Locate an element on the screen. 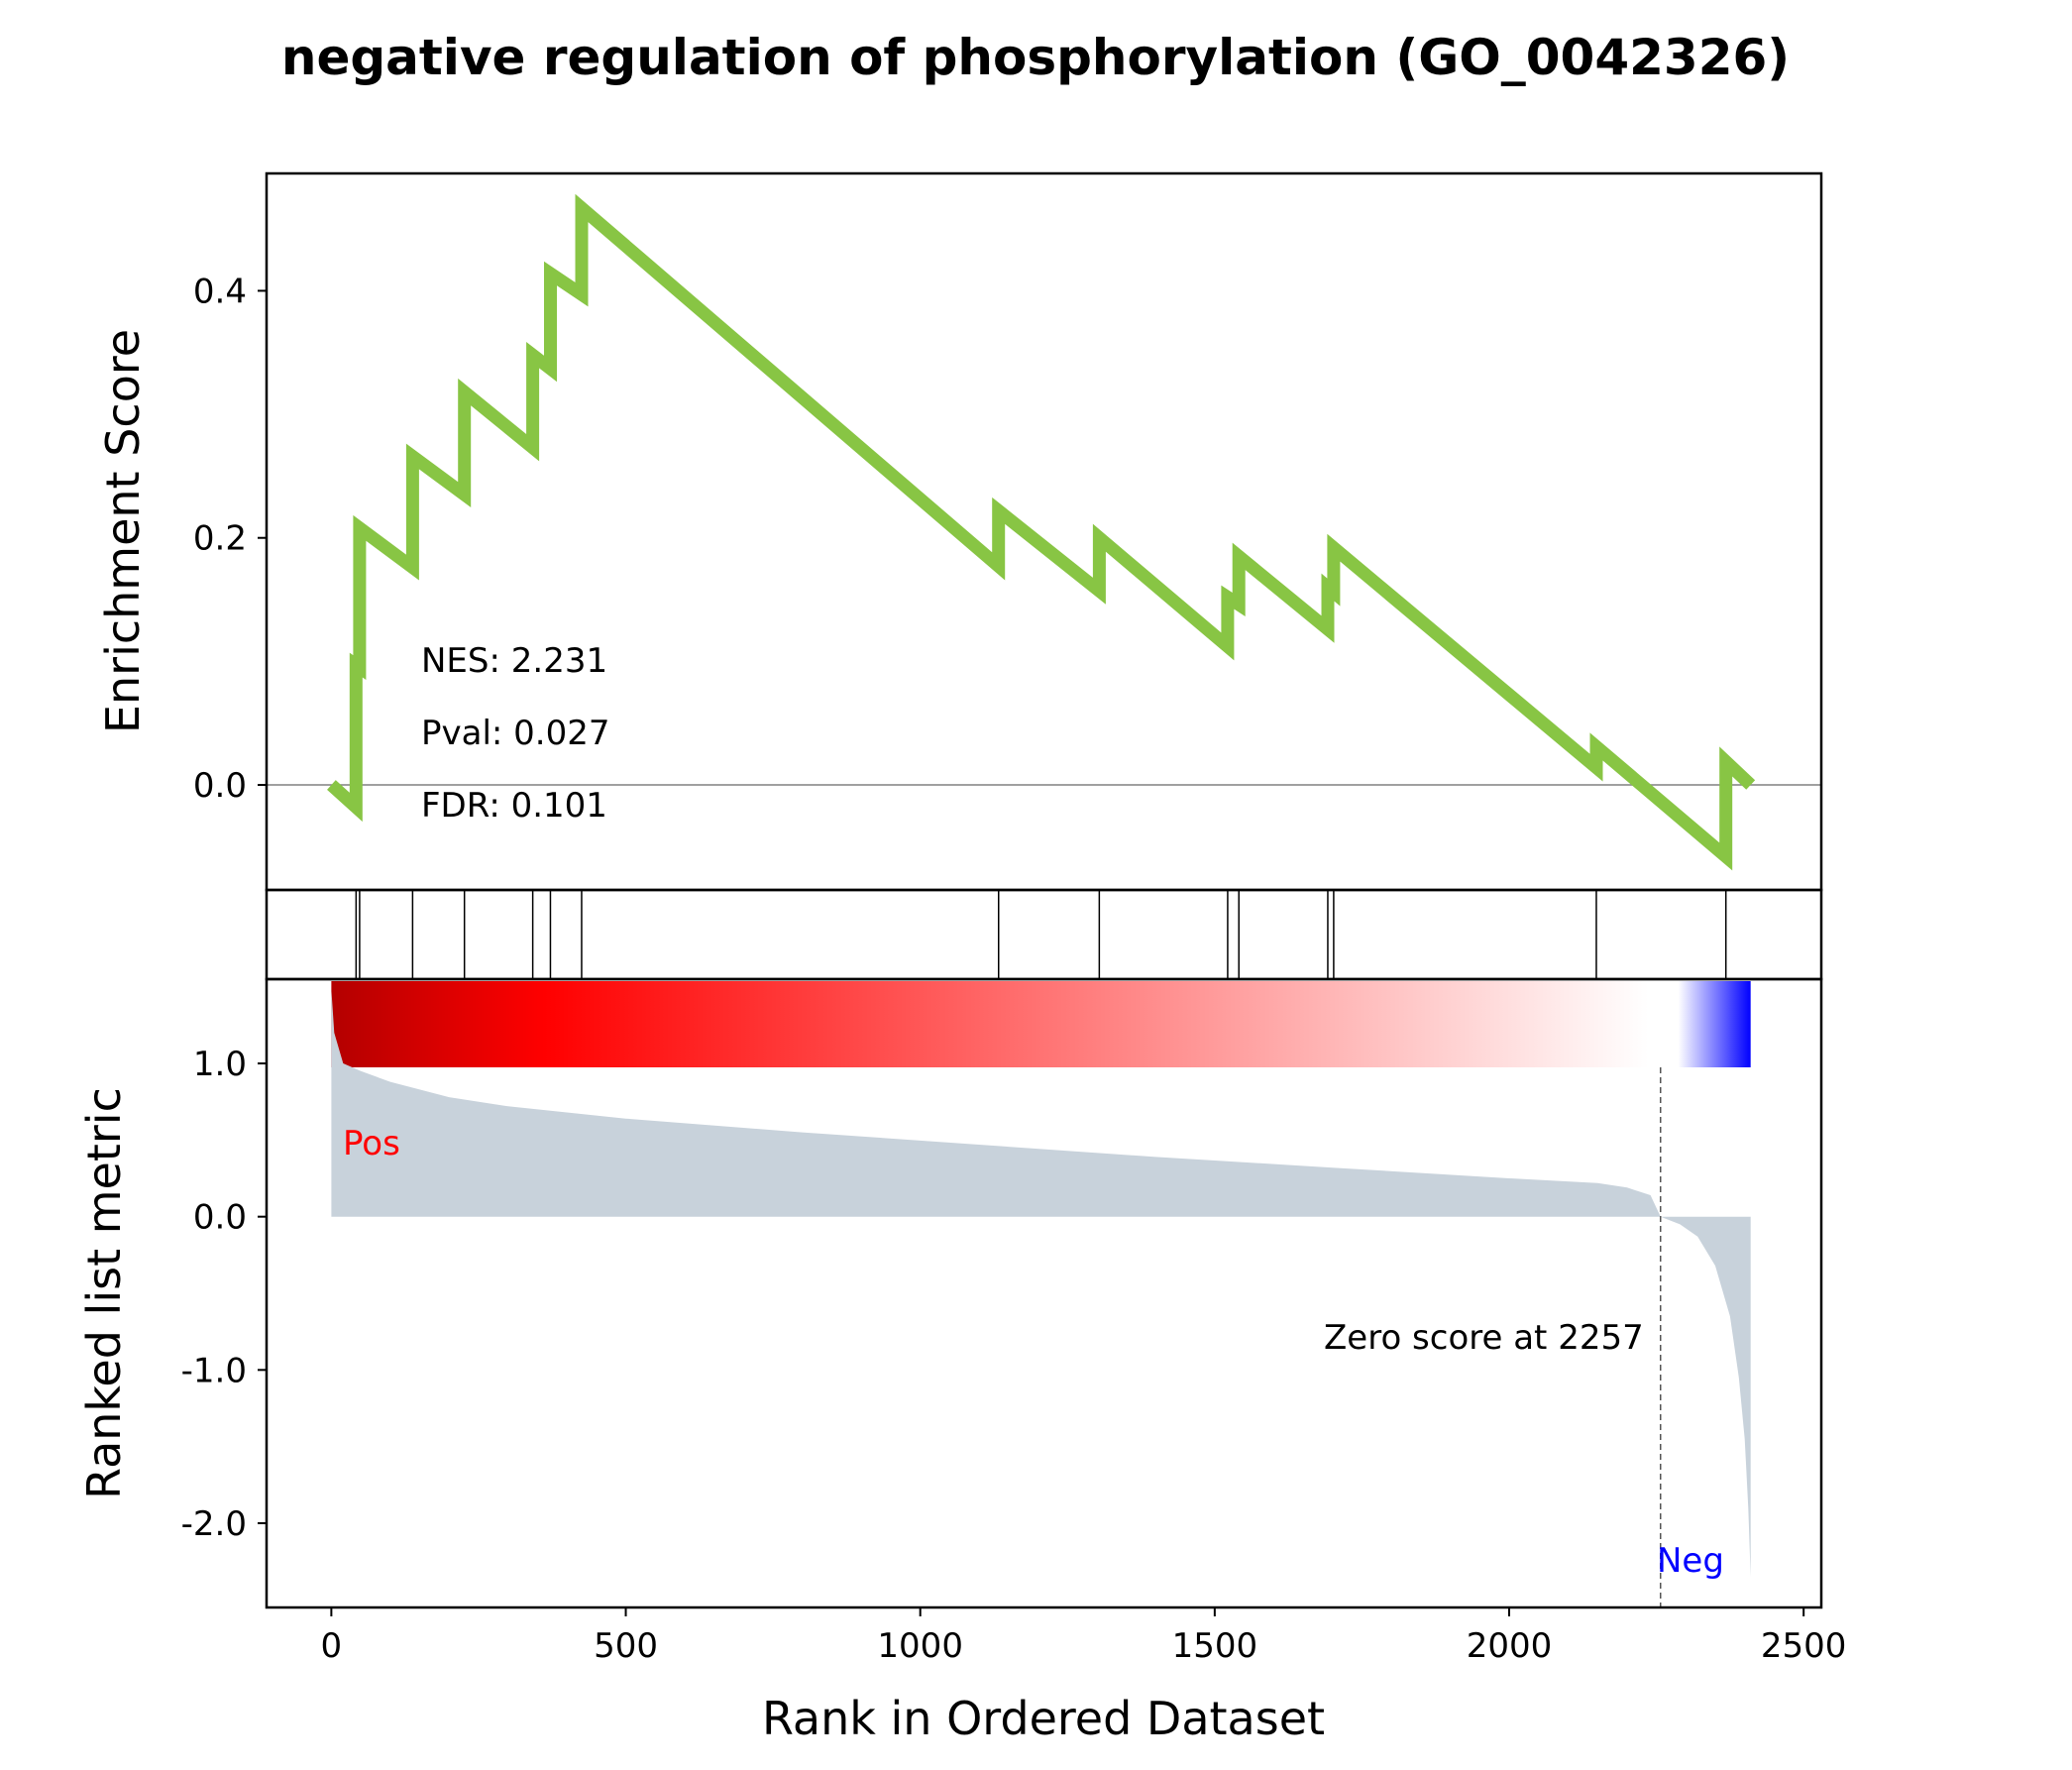  rank-y-ticks: 1.0 0.0 -1.0 -2.0 is located at coordinates (224, 1294).